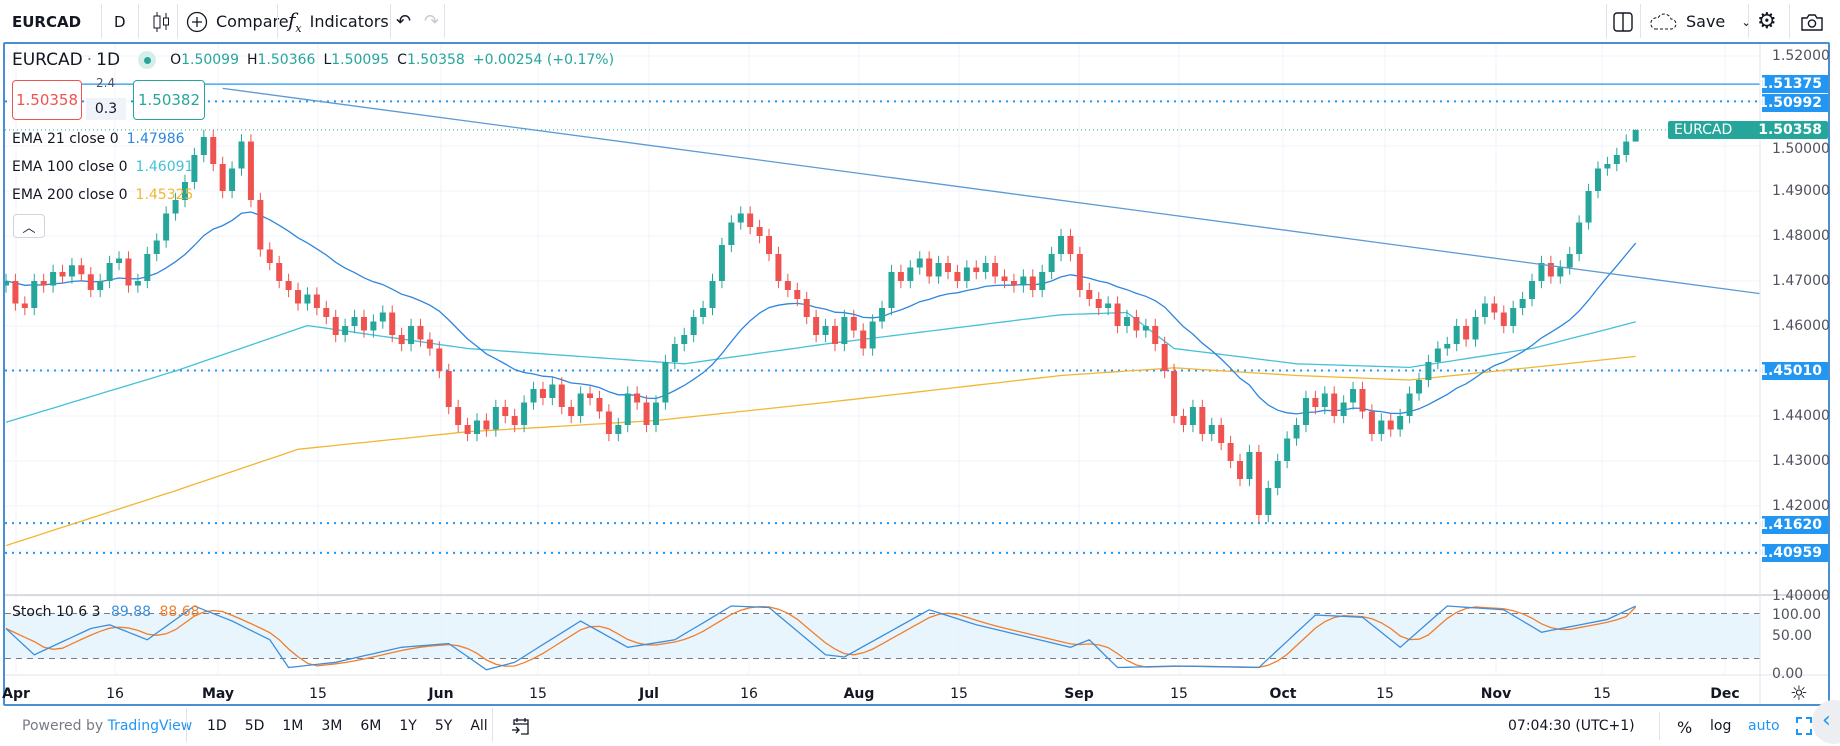 The height and width of the screenshot is (746, 1840). I want to click on undo-icon: ↶, so click(404, 21).